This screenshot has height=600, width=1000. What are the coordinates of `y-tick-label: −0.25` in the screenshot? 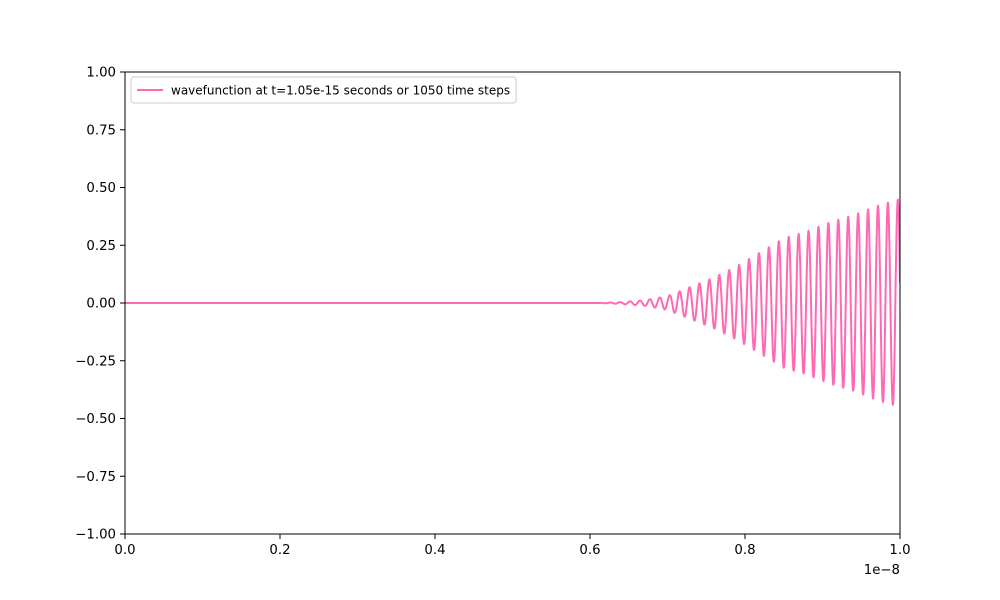 It's located at (95, 361).